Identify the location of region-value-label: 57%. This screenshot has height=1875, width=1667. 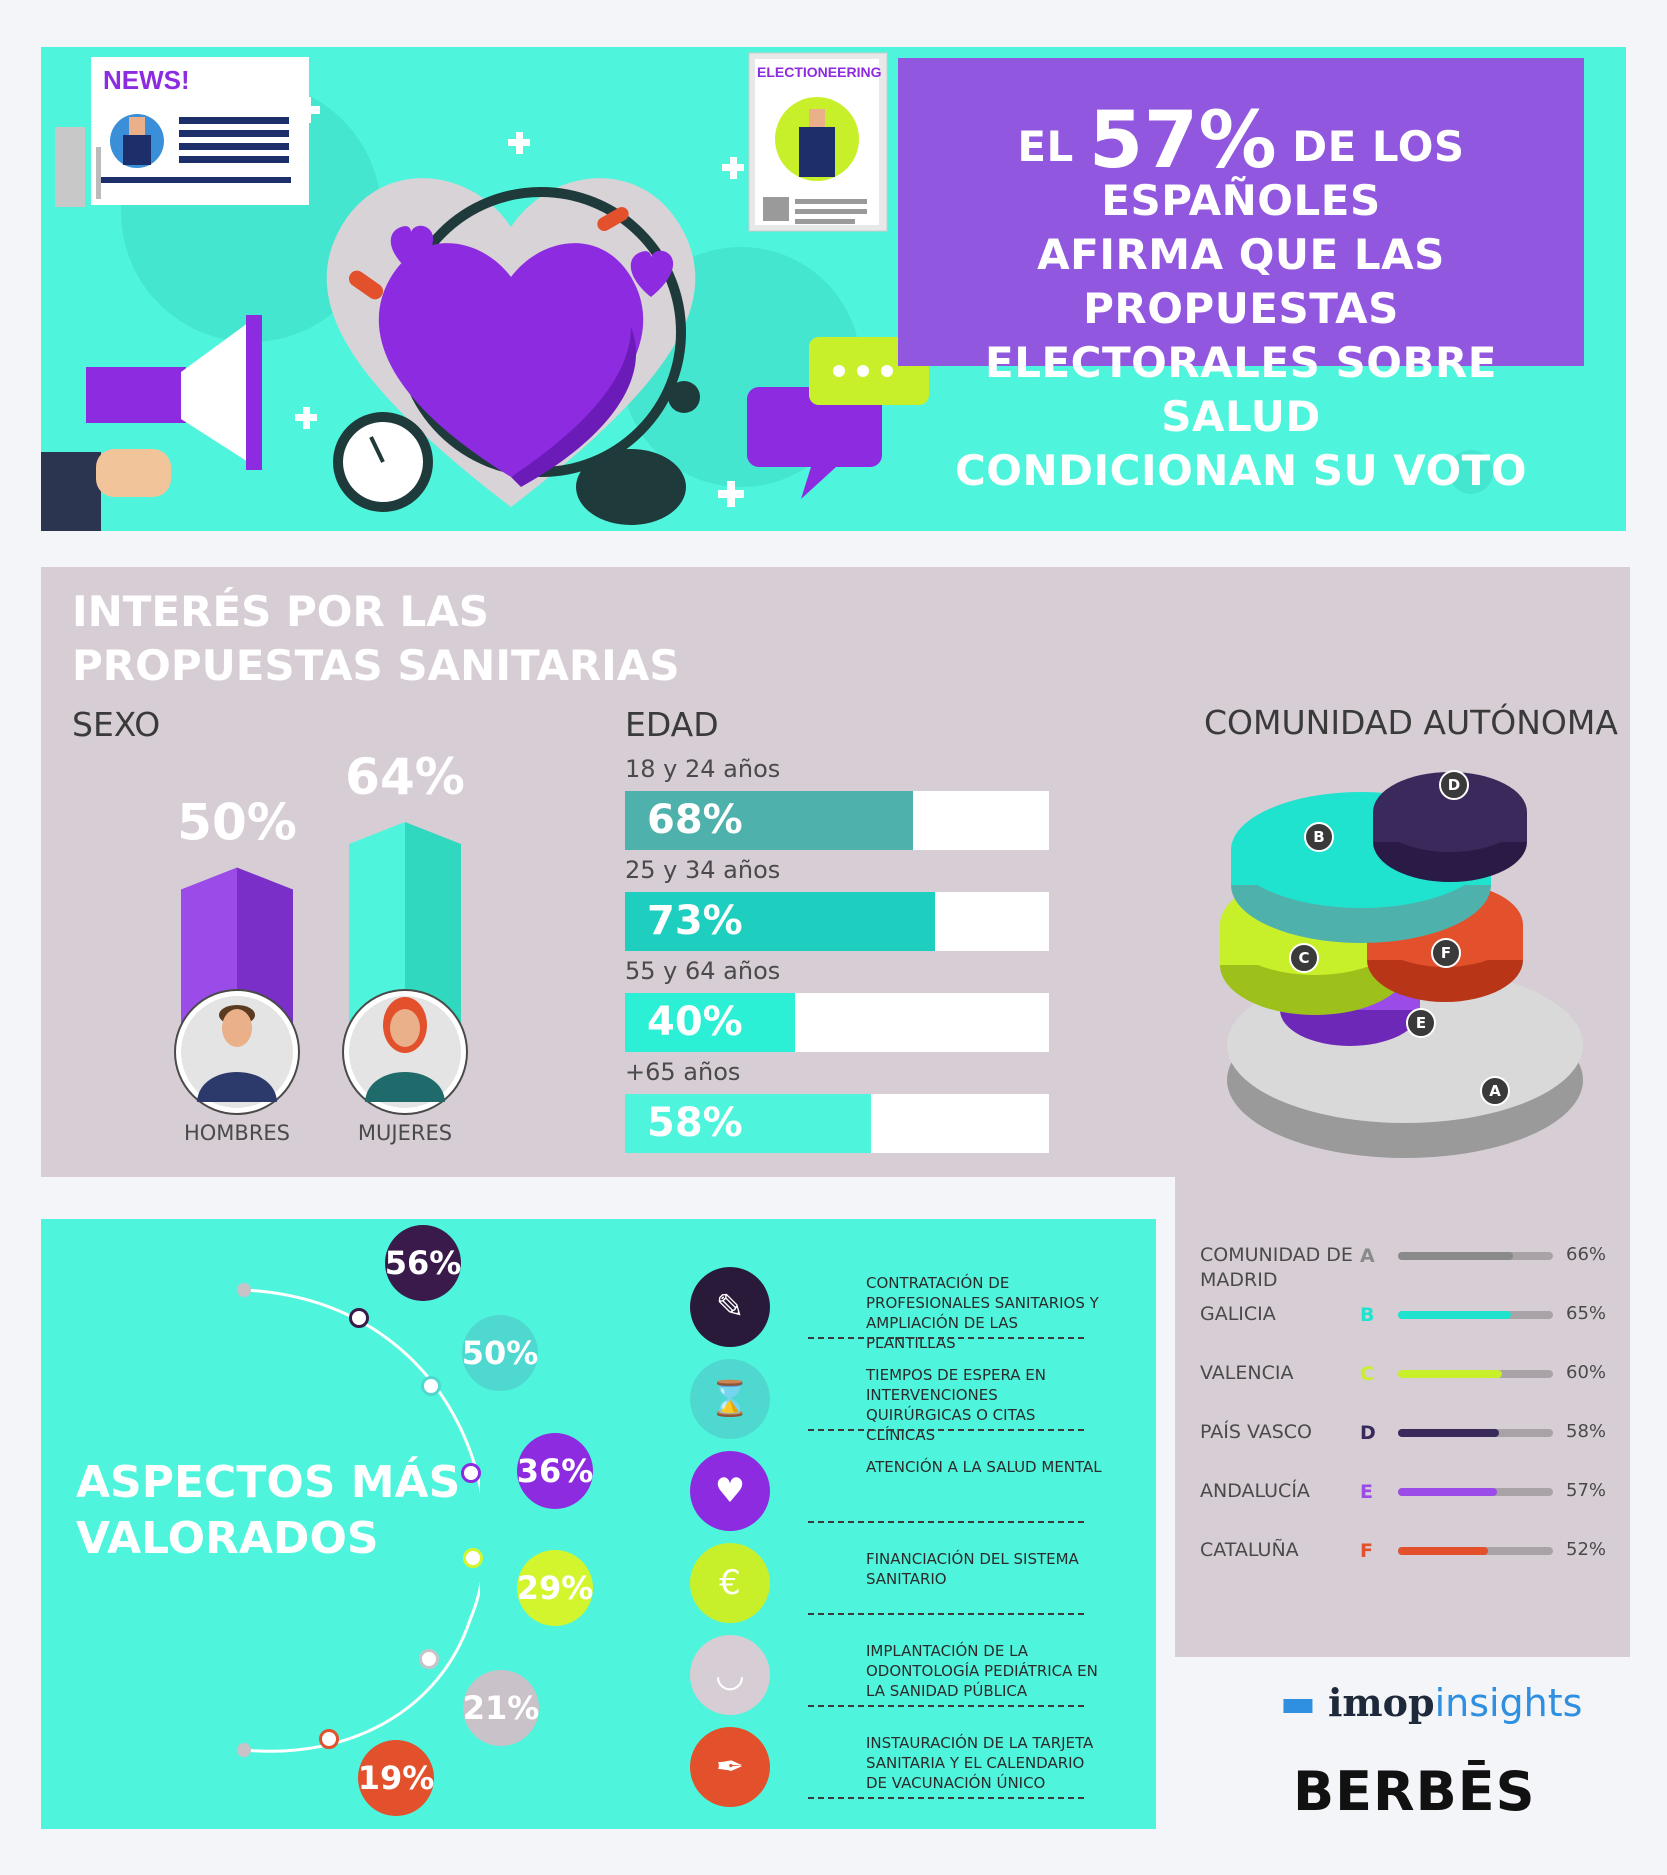
(1586, 1490).